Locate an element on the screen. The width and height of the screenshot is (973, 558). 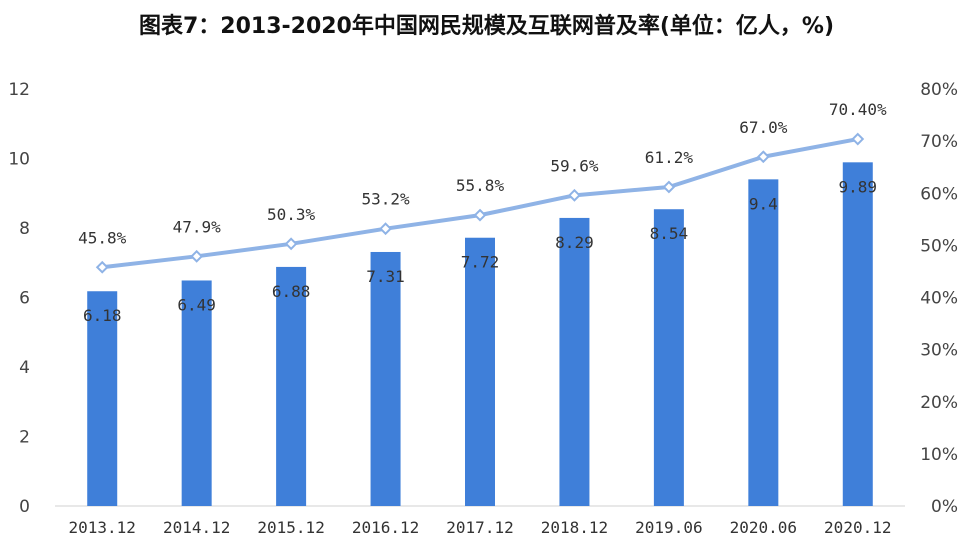
y-right-tick-label: 30% is located at coordinates (939, 351).